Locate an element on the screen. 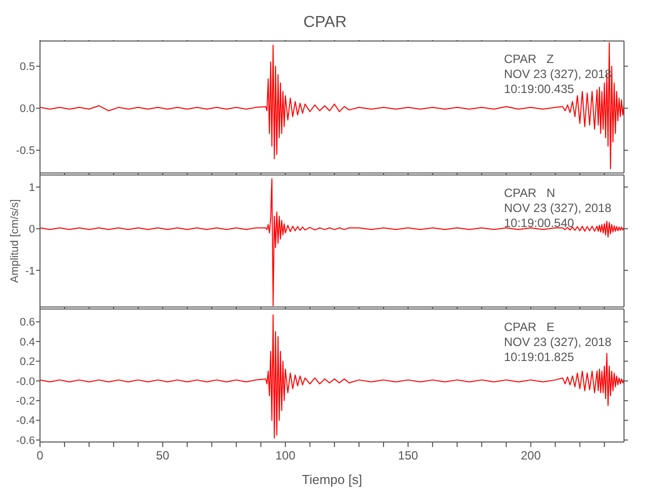  annotation: 10:19:00.435 is located at coordinates (540, 89).